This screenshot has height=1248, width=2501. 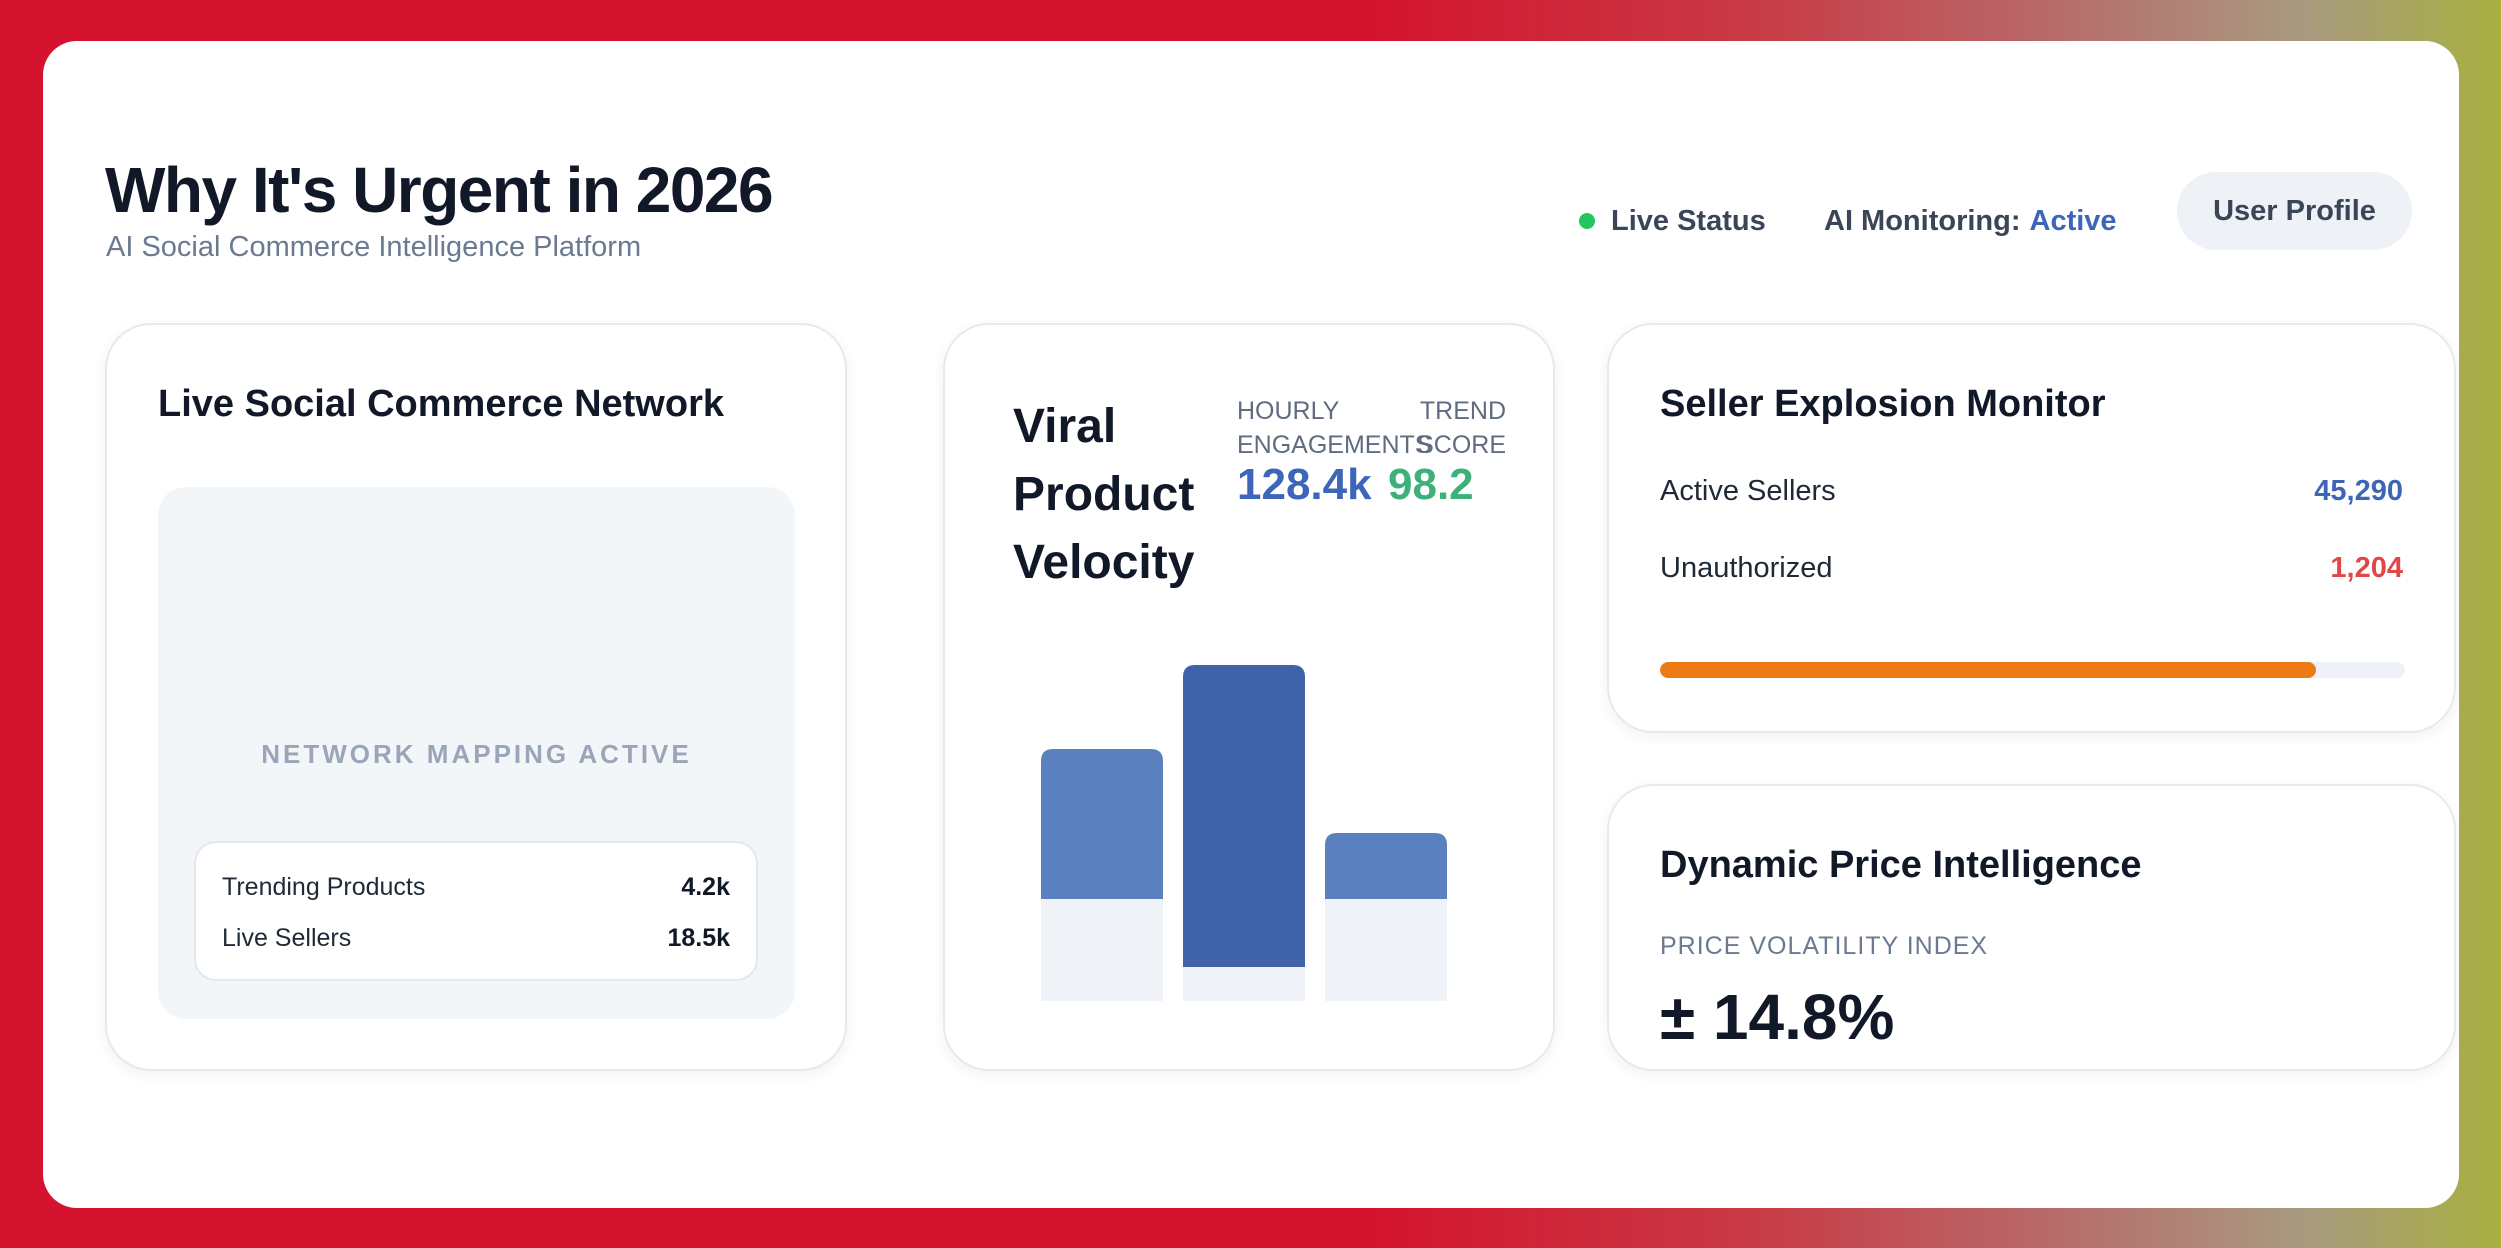 What do you see at coordinates (374, 247) in the screenshot?
I see `page-subtitle: AI Social Commerce Intelligence Platform` at bounding box center [374, 247].